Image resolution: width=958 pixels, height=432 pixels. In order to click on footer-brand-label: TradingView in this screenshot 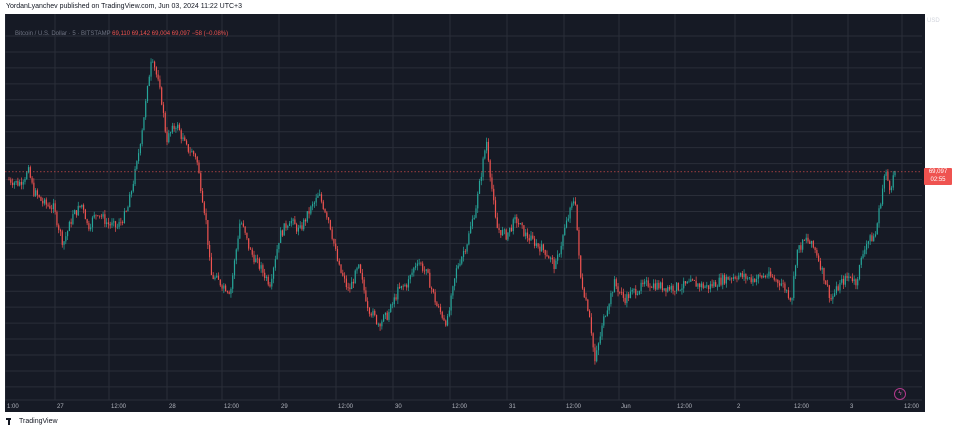, I will do `click(38, 421)`.